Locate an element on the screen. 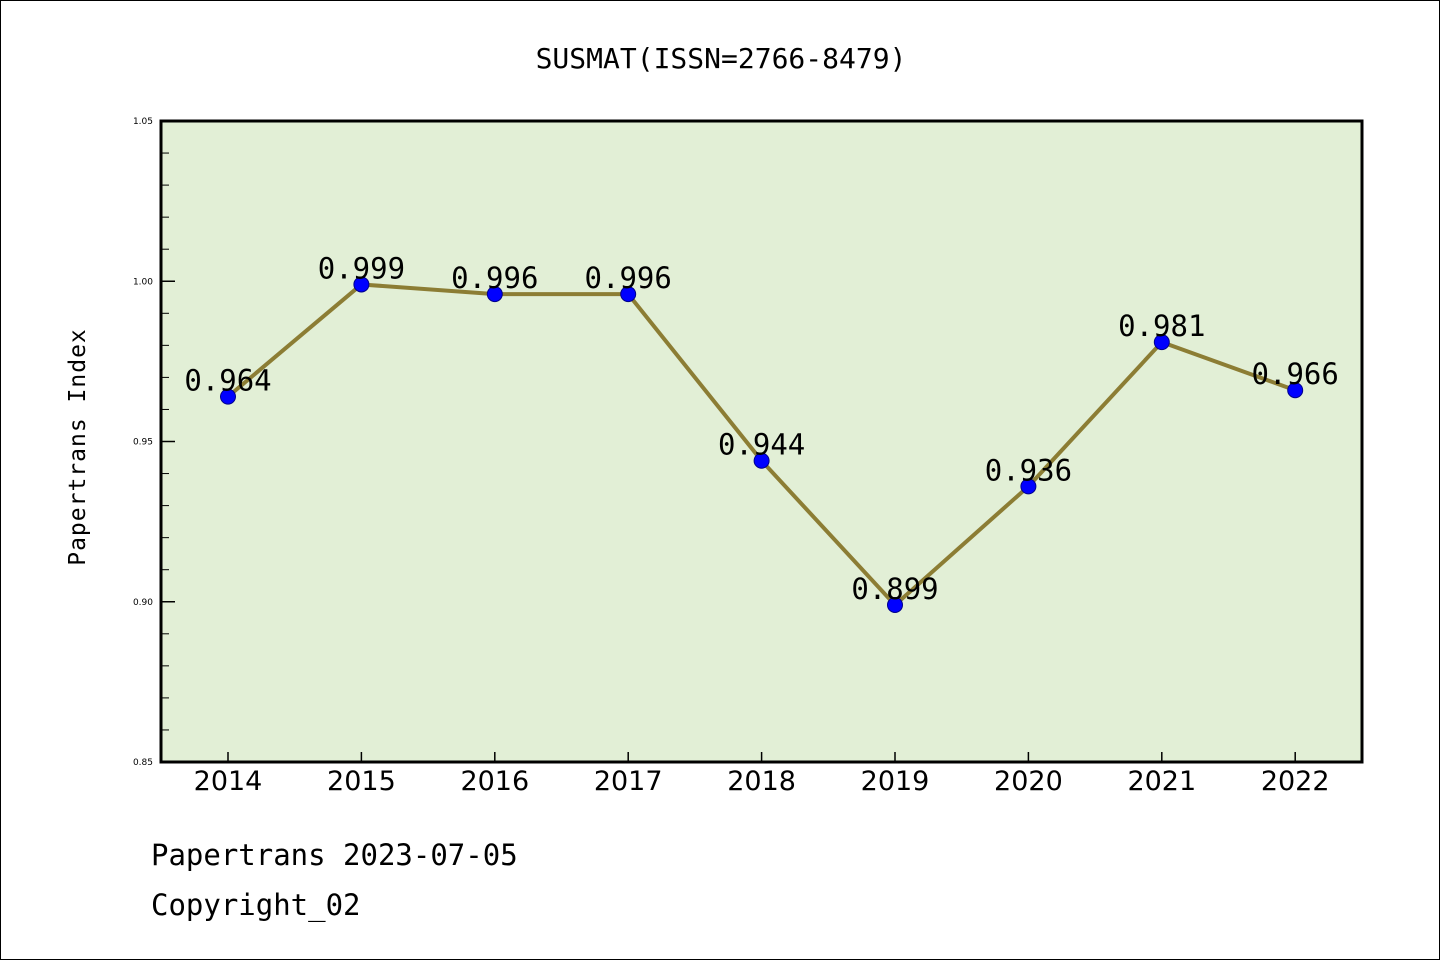 This screenshot has width=1440, height=961. y-axis: 0.85 0.90 0.95 1.00 1.05 is located at coordinates (154, 442).